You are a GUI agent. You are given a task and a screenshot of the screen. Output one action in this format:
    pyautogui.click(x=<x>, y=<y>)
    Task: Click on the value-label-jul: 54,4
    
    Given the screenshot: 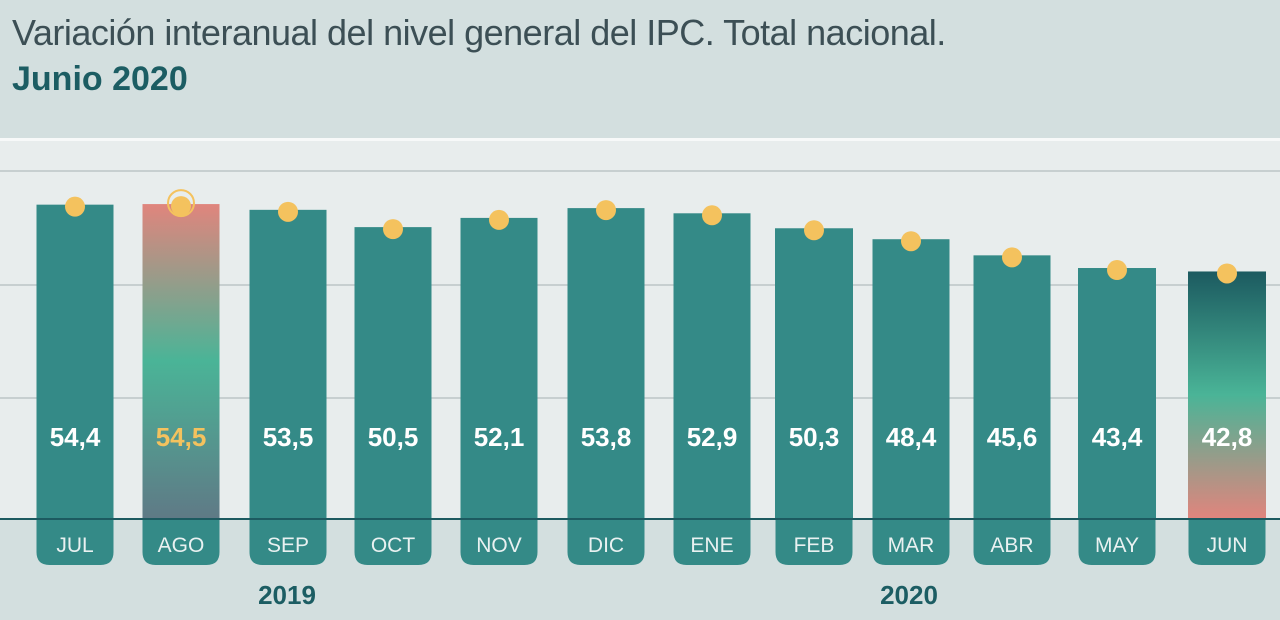 What is the action you would take?
    pyautogui.click(x=75, y=437)
    